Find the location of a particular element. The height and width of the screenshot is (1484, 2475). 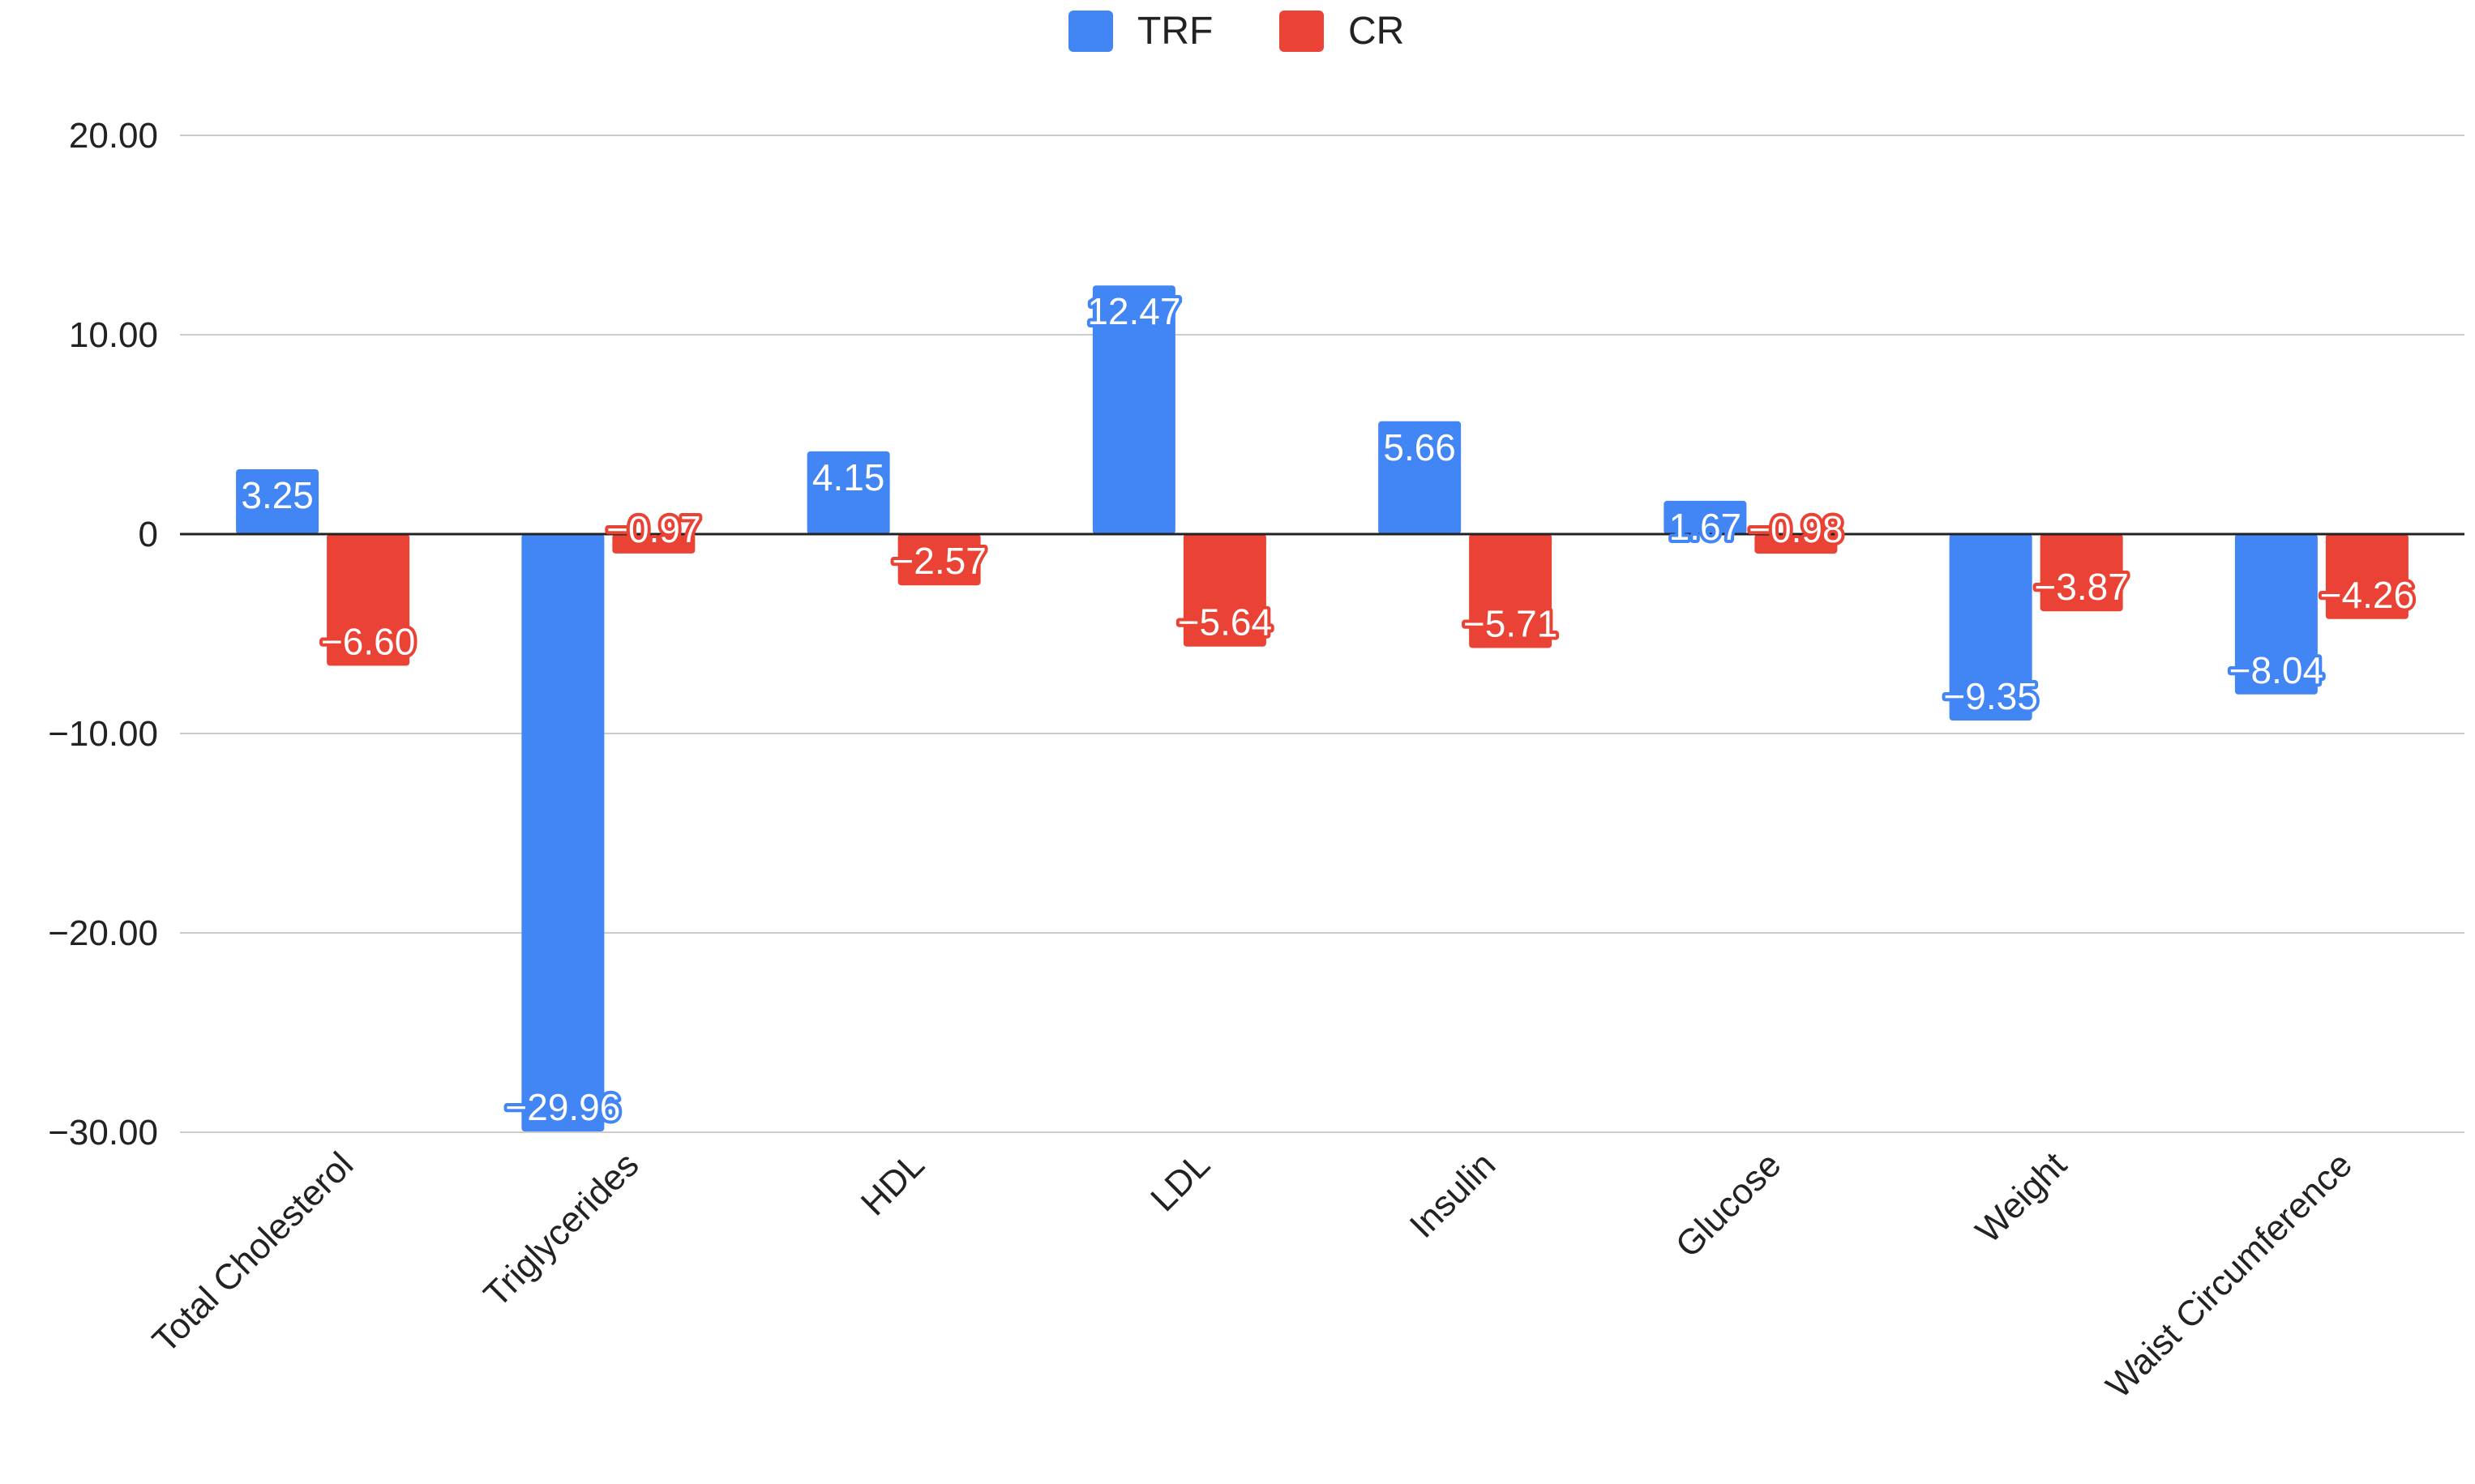

legend-label-trf: TRF is located at coordinates (1175, 31).